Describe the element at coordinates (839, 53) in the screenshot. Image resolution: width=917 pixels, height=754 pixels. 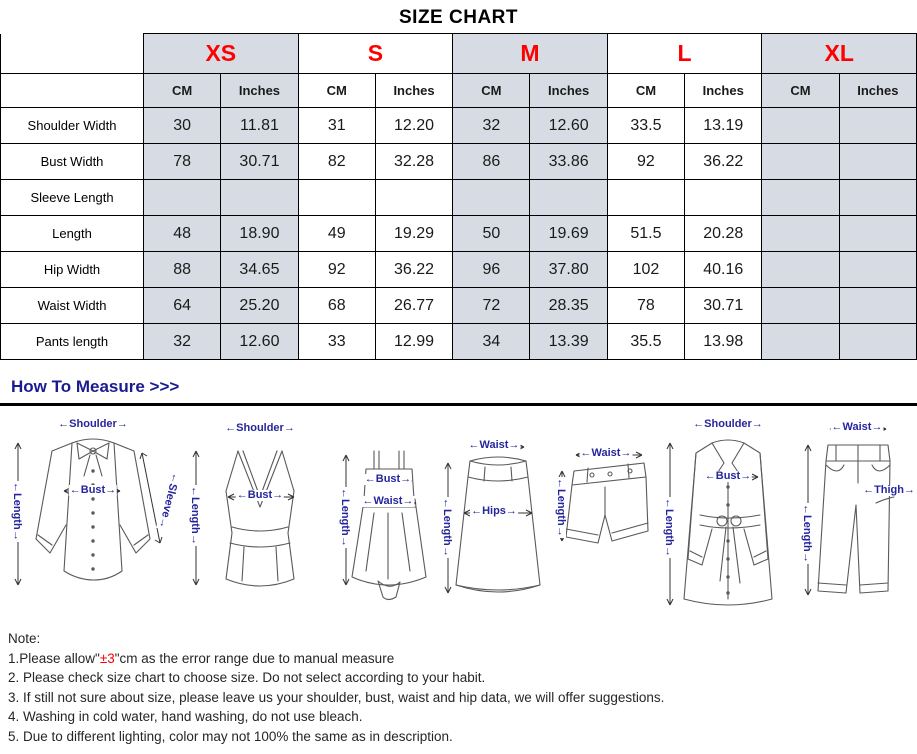
I see `size-header-xl: XL` at that location.